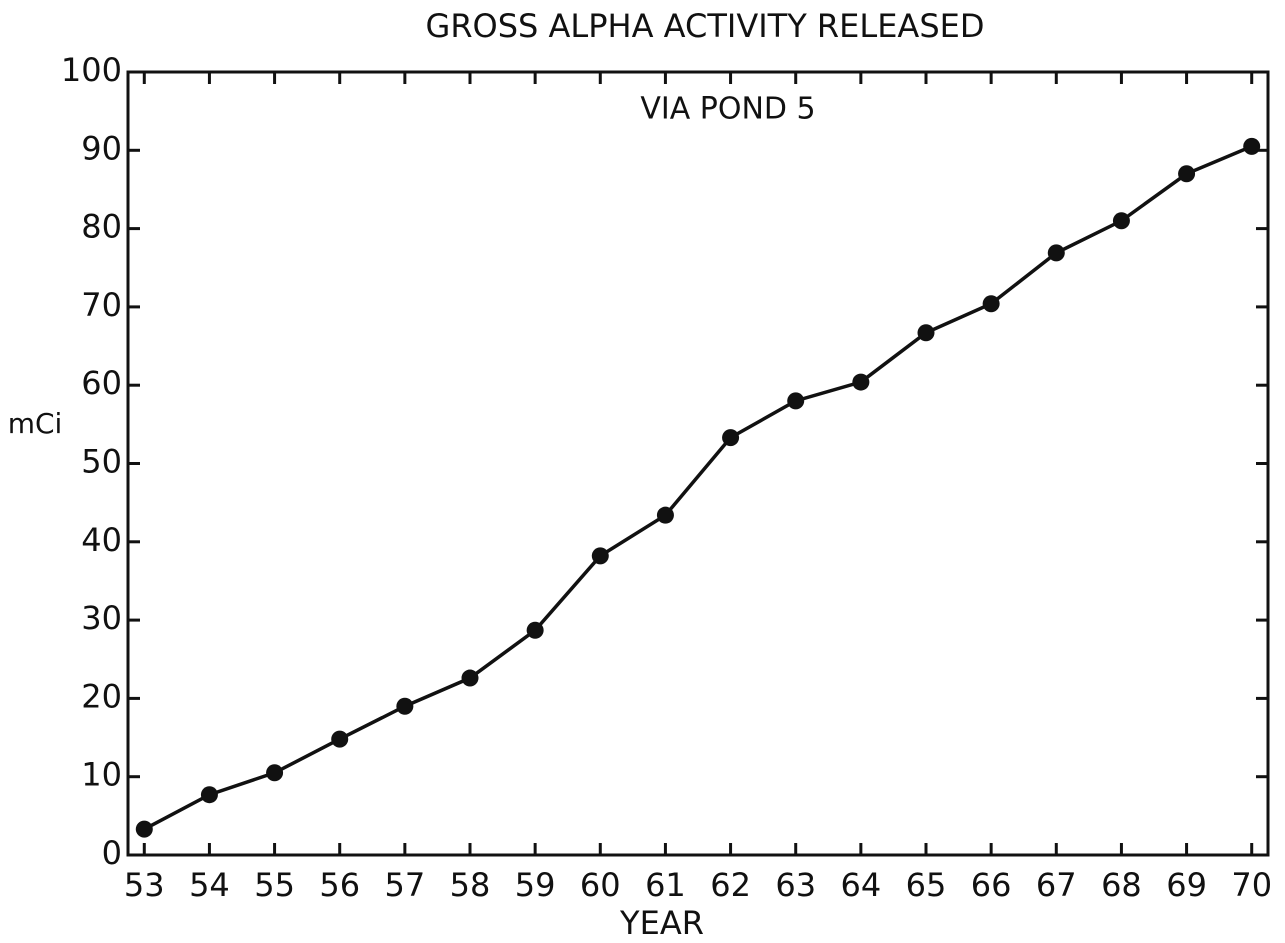 The height and width of the screenshot is (943, 1285). Describe the element at coordinates (101, 383) in the screenshot. I see `y-tick-label: 60` at that location.